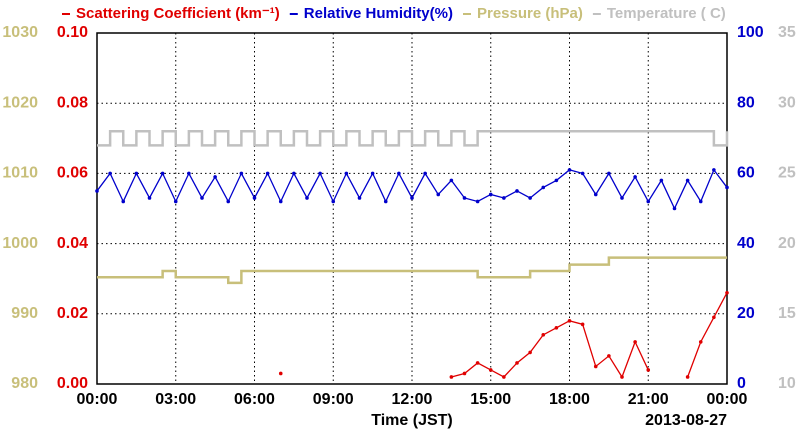 This screenshot has height=434, width=800. Describe the element at coordinates (787, 243) in the screenshot. I see `y4-tick-label: 20` at that location.